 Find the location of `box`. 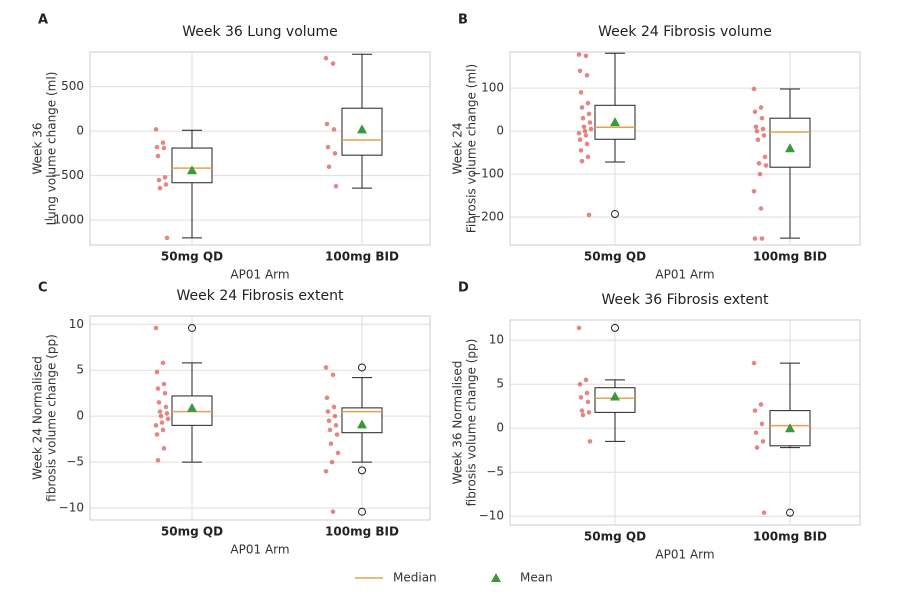

box is located at coordinates (790, 142).